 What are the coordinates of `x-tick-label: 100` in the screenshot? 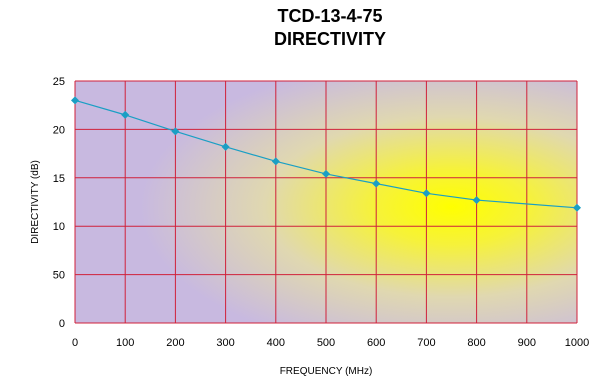 It's located at (125, 343).